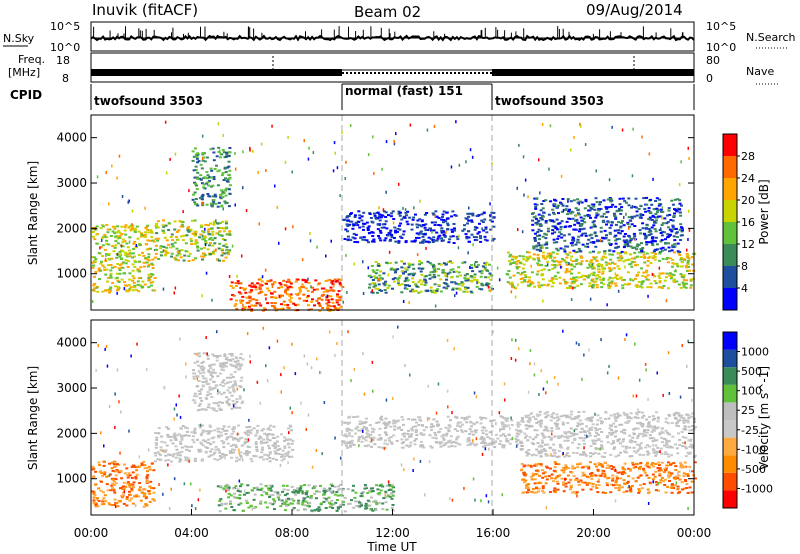 The width and height of the screenshot is (800, 554). What do you see at coordinates (744, 288) in the screenshot?
I see `colorbar-tick-label: 4` at bounding box center [744, 288].